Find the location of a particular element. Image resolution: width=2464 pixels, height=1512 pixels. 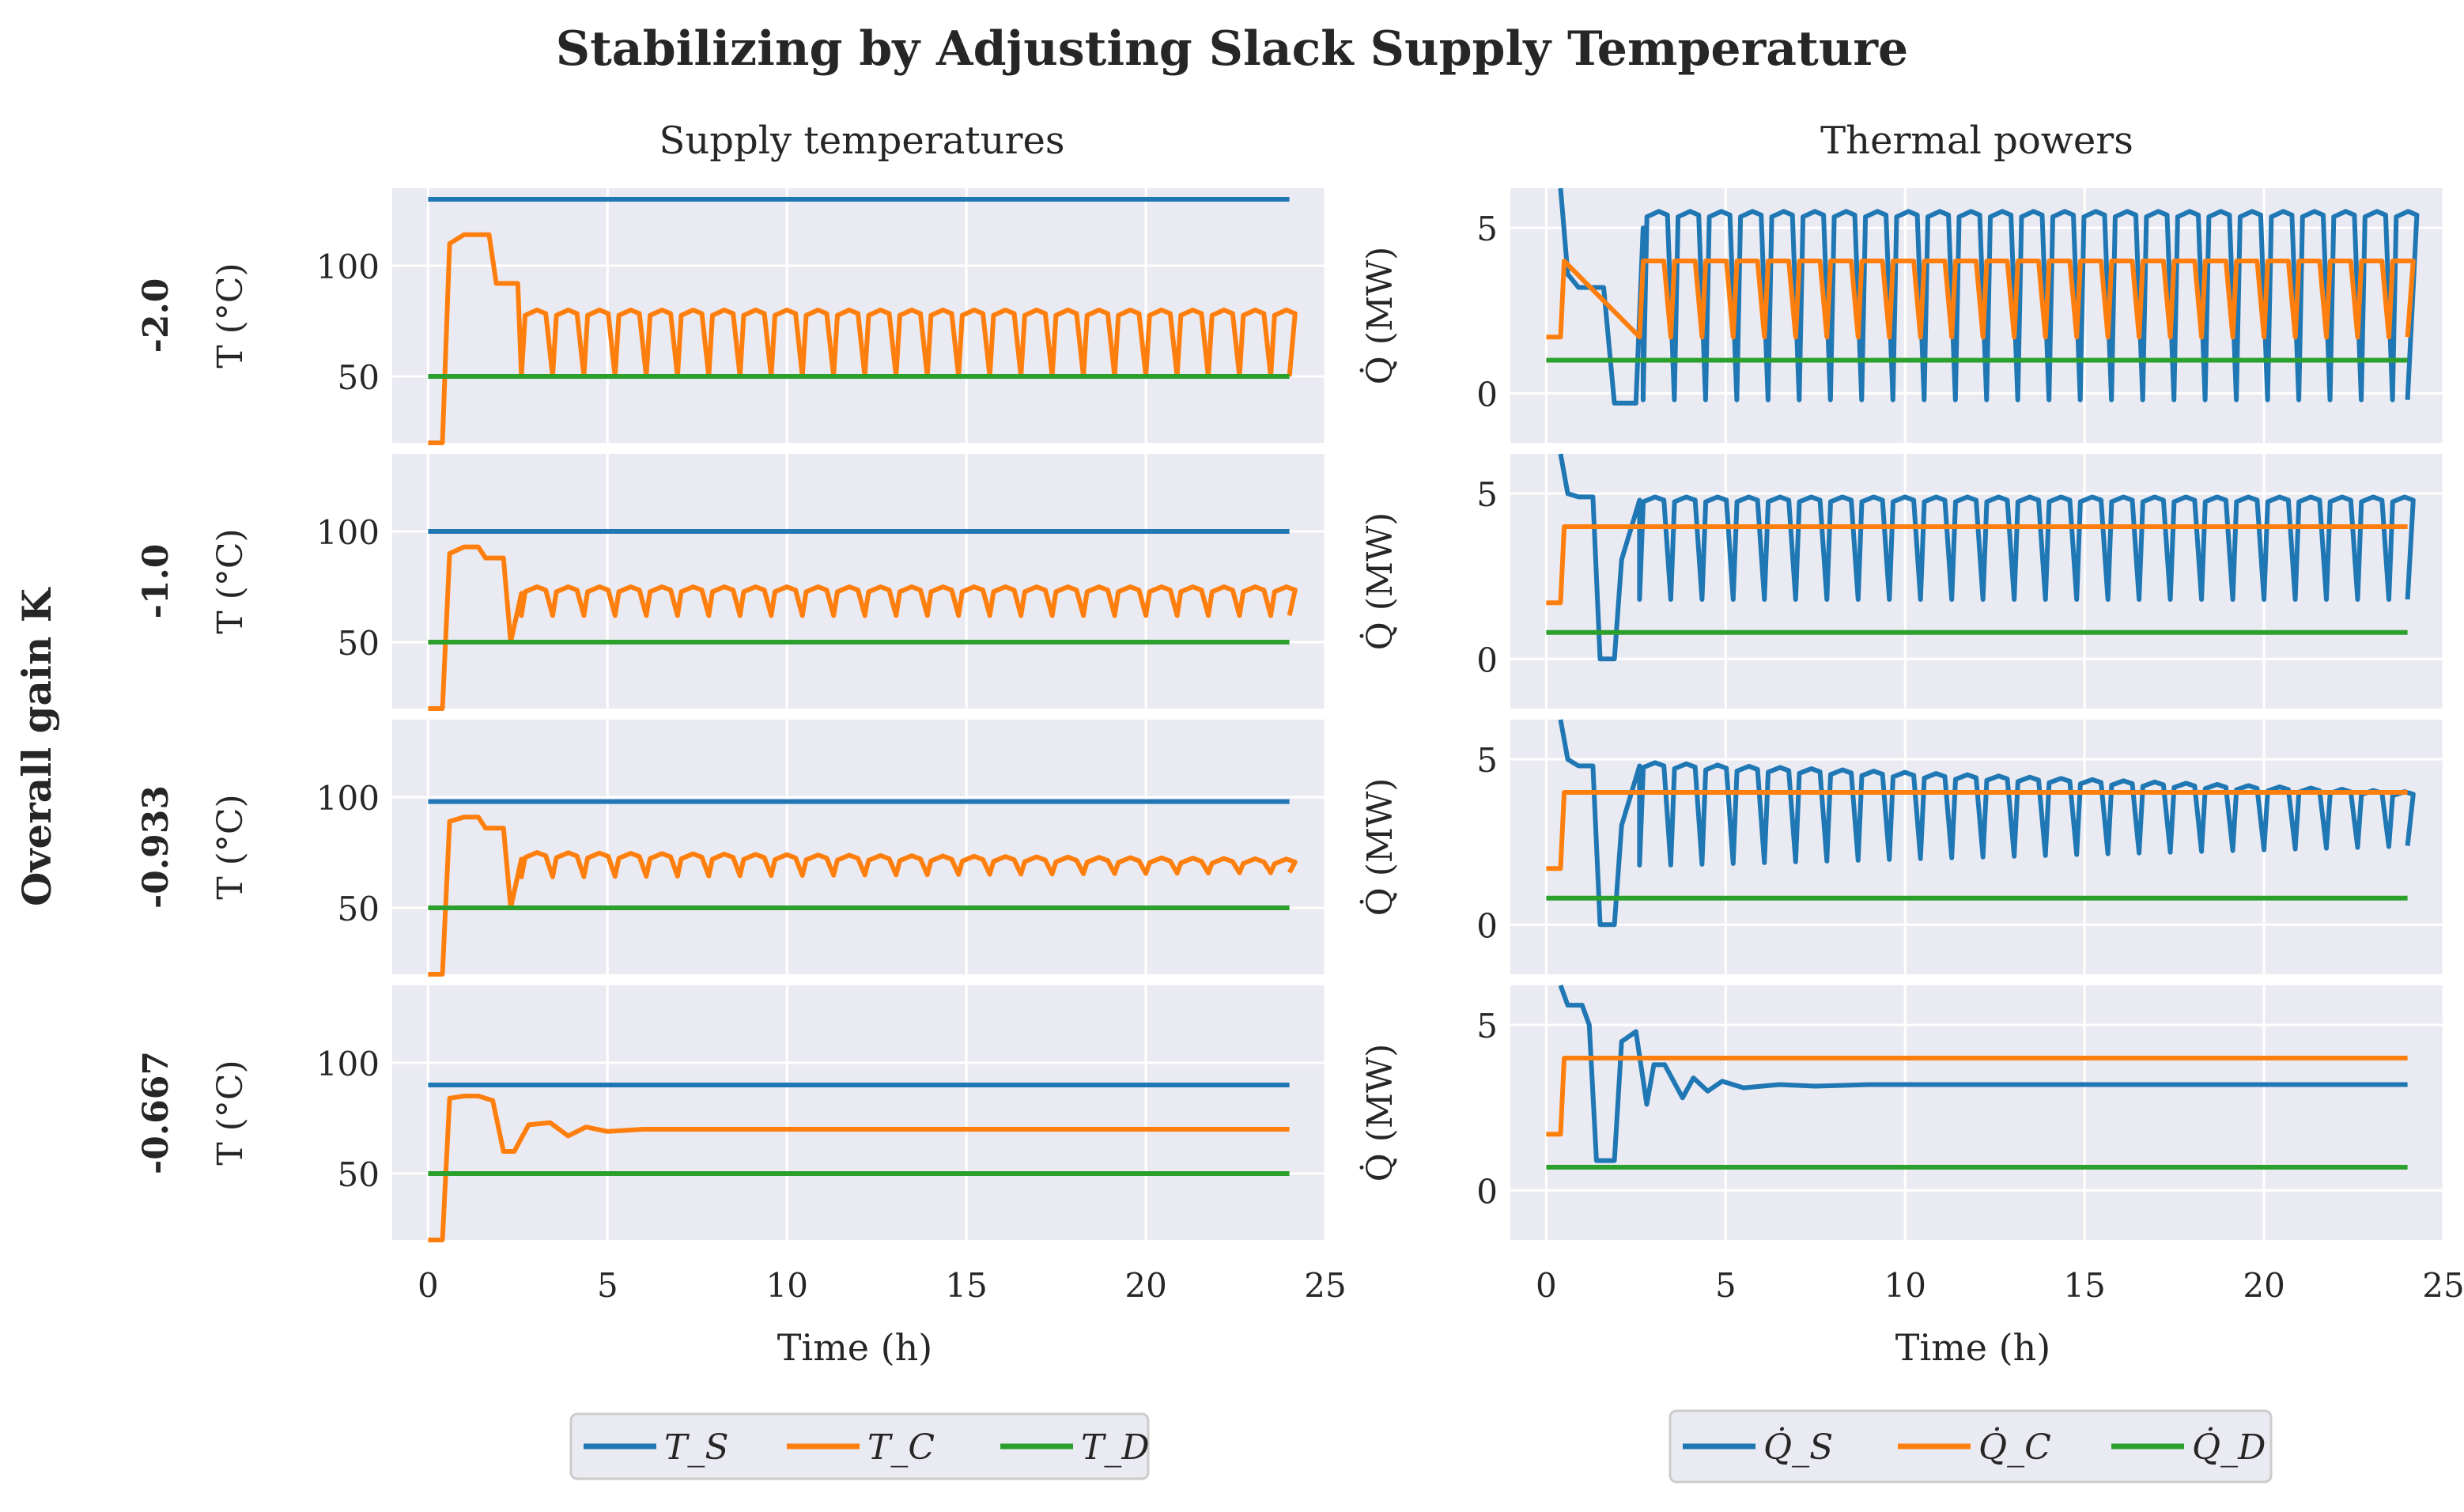

left-legend-label-s: T_S is located at coordinates (696, 1448).